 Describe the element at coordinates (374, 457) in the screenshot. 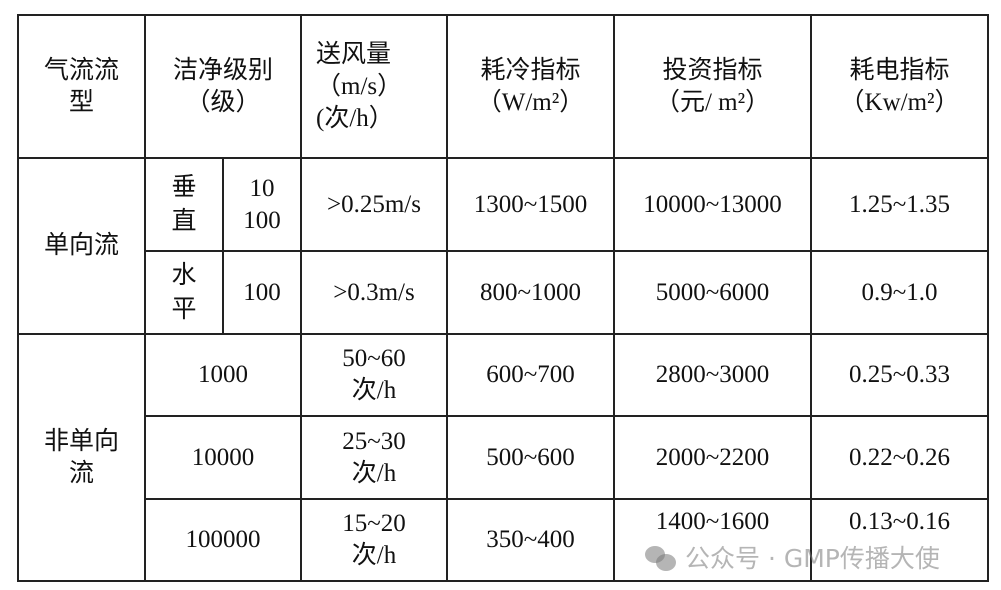

I see `air-volume-cell: 25~30次/h` at that location.